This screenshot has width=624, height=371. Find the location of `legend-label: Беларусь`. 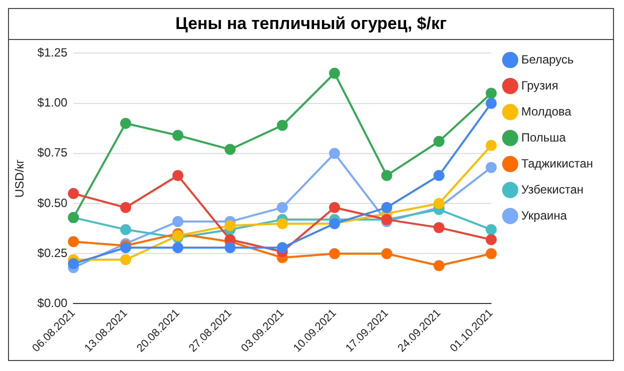

legend-label: Беларусь is located at coordinates (547, 59).